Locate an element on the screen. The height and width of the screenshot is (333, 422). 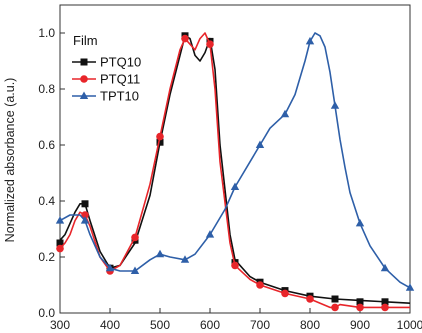
x-tick-label: 900 is located at coordinates (360, 325).